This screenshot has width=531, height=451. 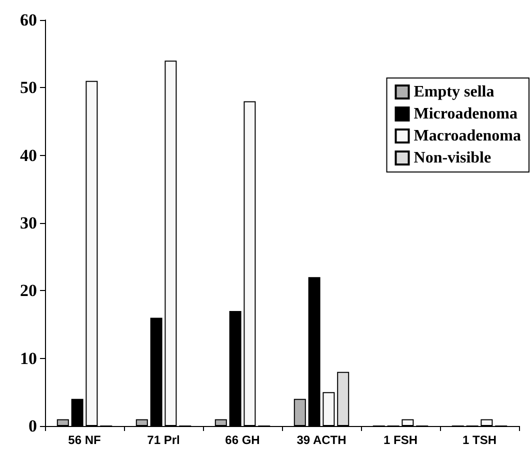 I want to click on y-tick-label: 40, so click(x=28, y=155).